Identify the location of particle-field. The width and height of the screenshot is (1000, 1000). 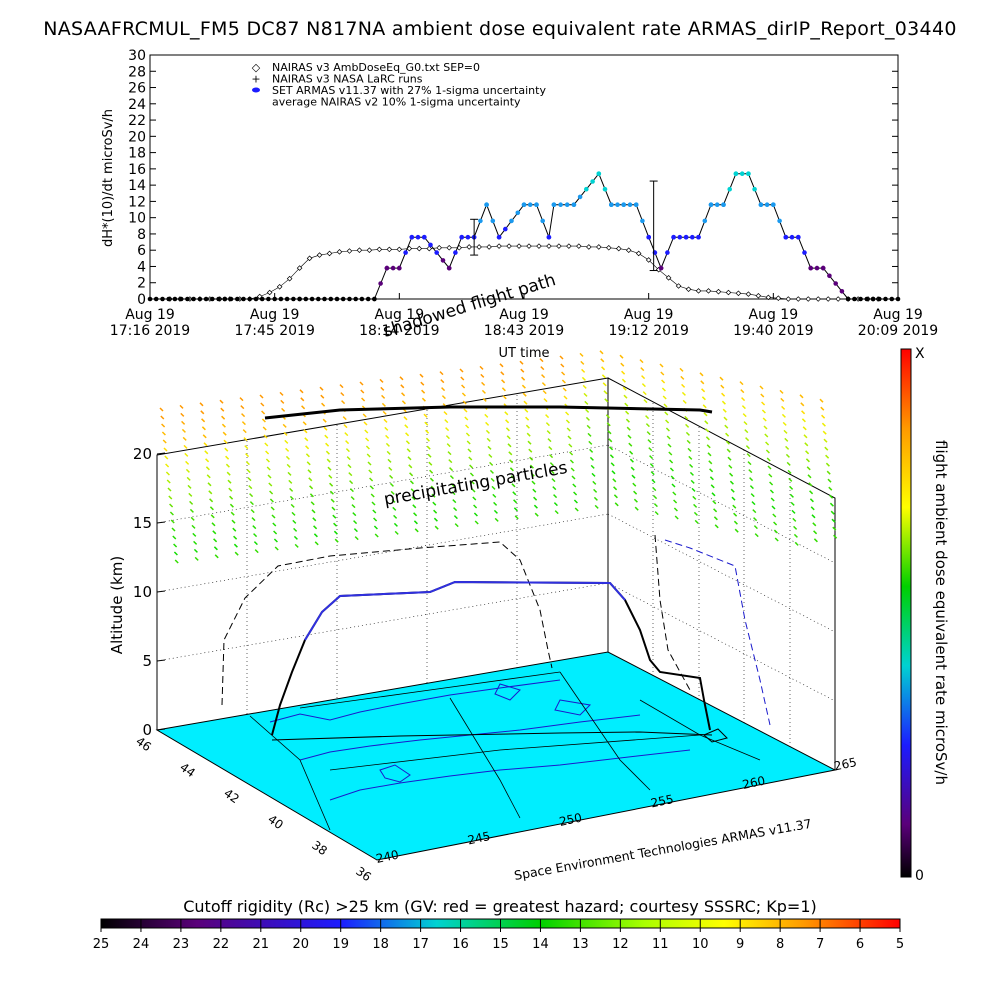
(498, 457).